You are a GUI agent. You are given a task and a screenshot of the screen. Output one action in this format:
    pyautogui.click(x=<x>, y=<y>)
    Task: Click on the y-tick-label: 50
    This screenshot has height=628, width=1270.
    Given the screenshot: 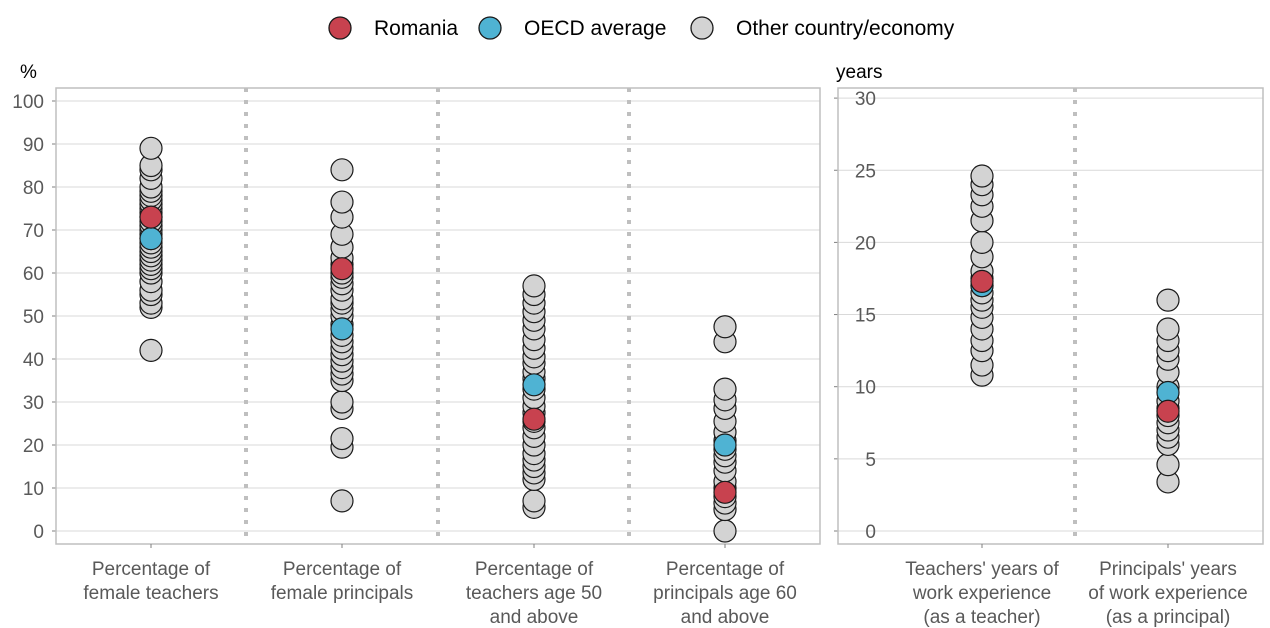 What is the action you would take?
    pyautogui.click(x=33, y=317)
    